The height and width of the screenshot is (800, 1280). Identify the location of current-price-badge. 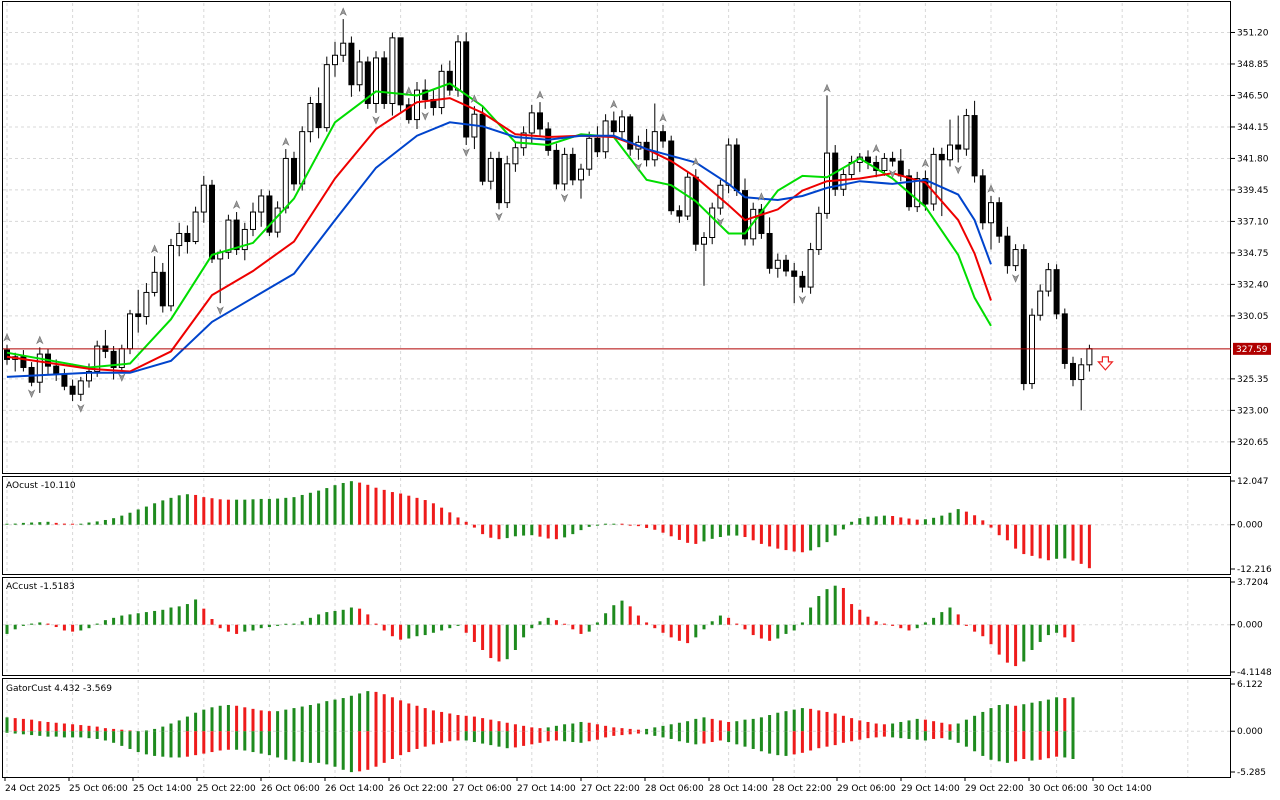
(1252, 348).